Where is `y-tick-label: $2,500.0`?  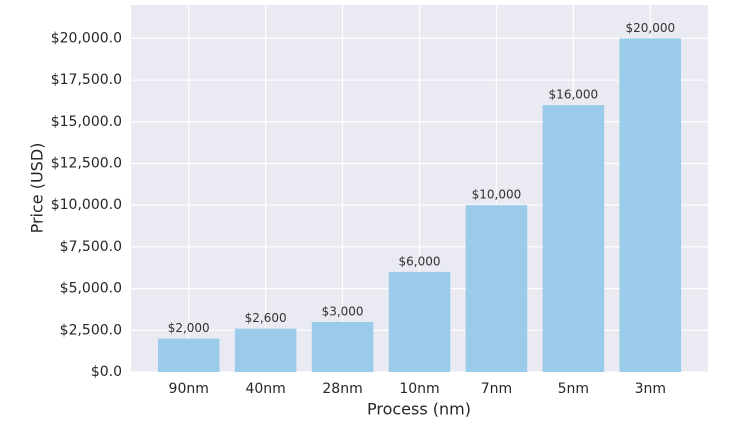 y-tick-label: $2,500.0 is located at coordinates (91, 330).